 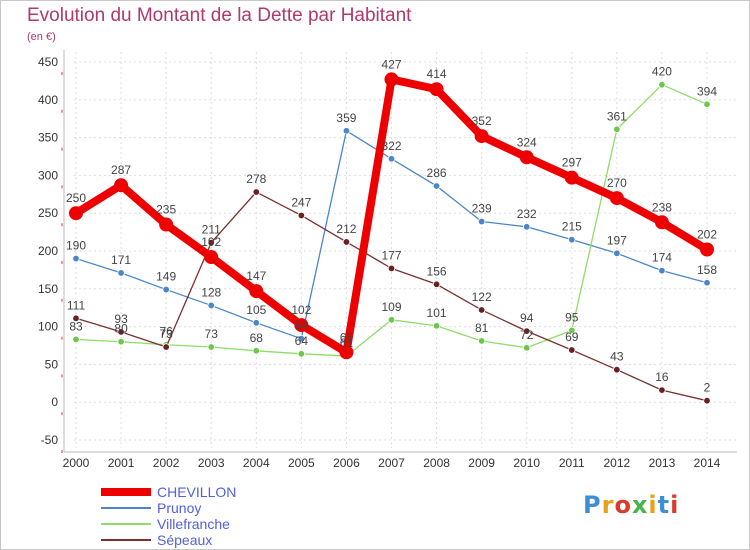 What do you see at coordinates (257, 338) in the screenshot?
I see `data-label-villefranche: 68` at bounding box center [257, 338].